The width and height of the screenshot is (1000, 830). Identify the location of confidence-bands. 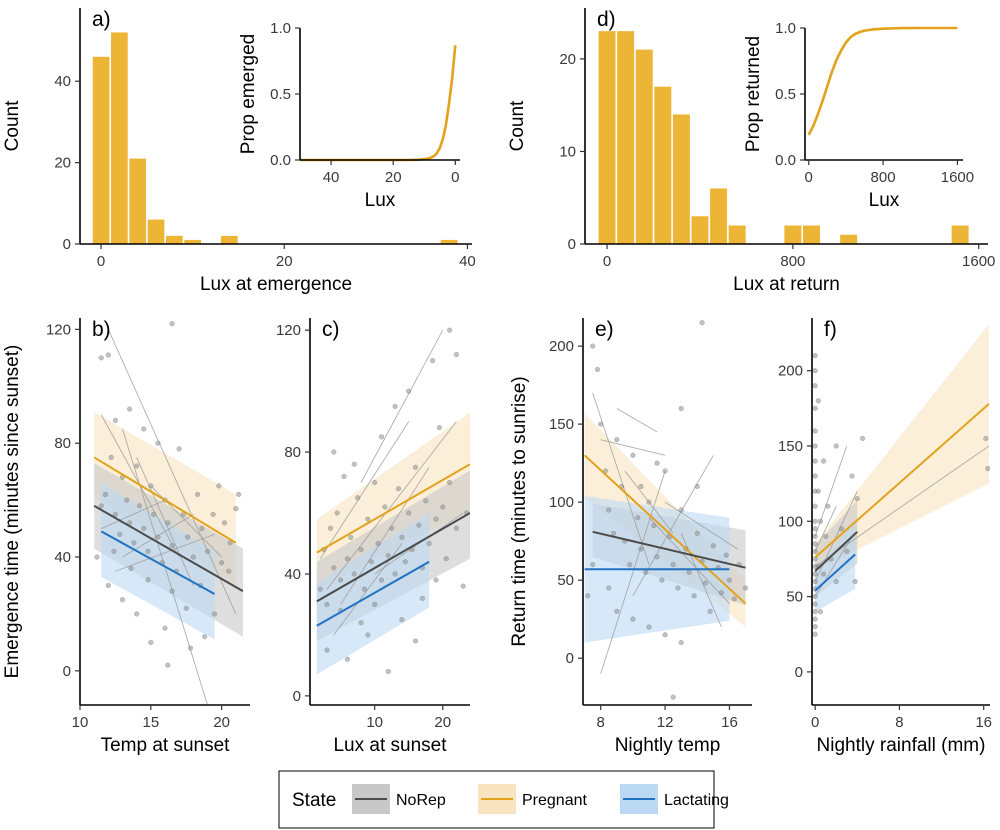
(902, 468).